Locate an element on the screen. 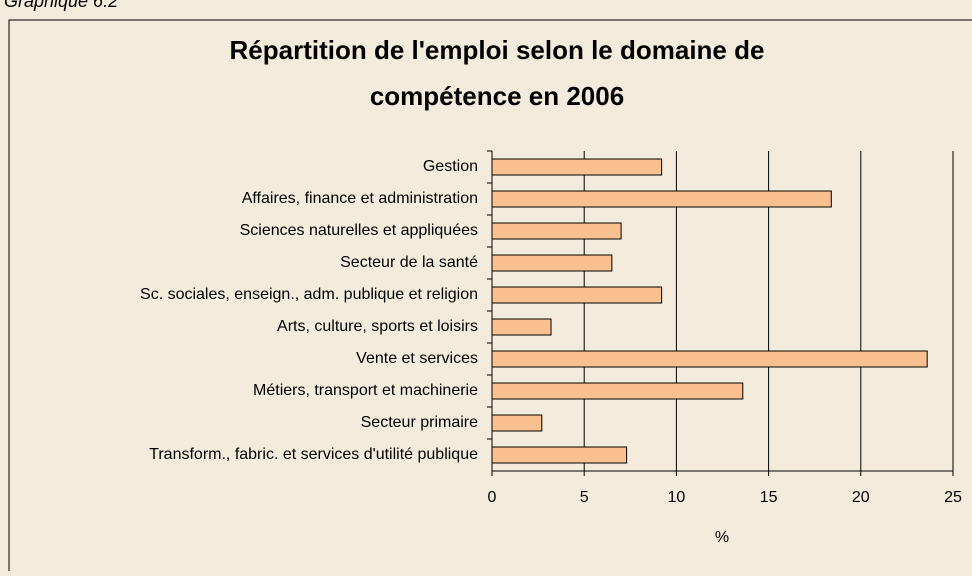 This screenshot has width=972, height=576. y-tick-label: Métiers, transport et machinerie is located at coordinates (365, 390).